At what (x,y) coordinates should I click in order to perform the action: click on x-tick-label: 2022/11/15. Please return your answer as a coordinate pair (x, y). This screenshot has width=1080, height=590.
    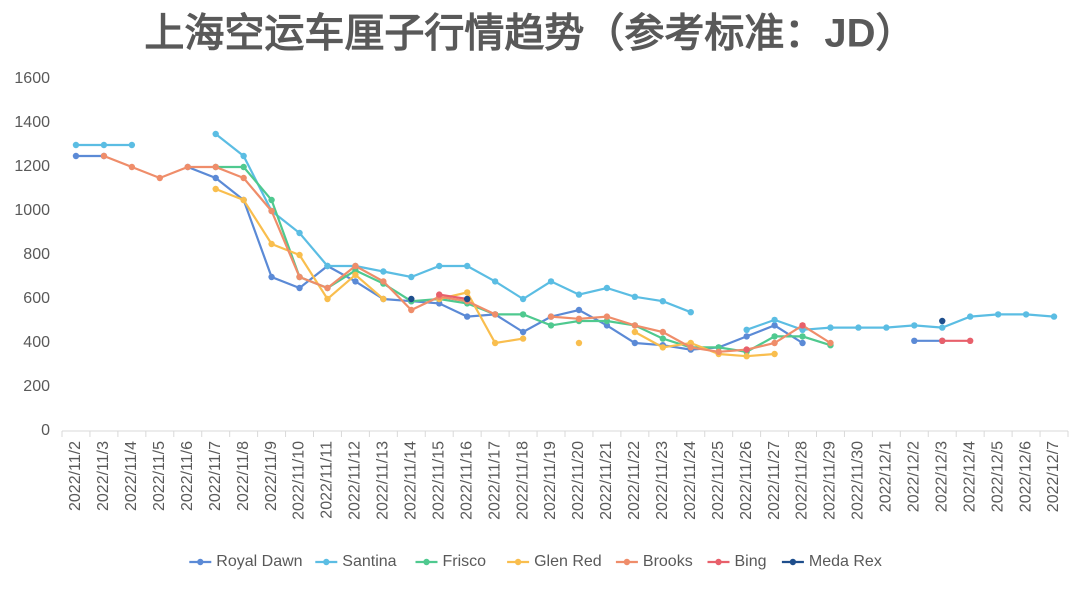
    Looking at the image, I should click on (438, 480).